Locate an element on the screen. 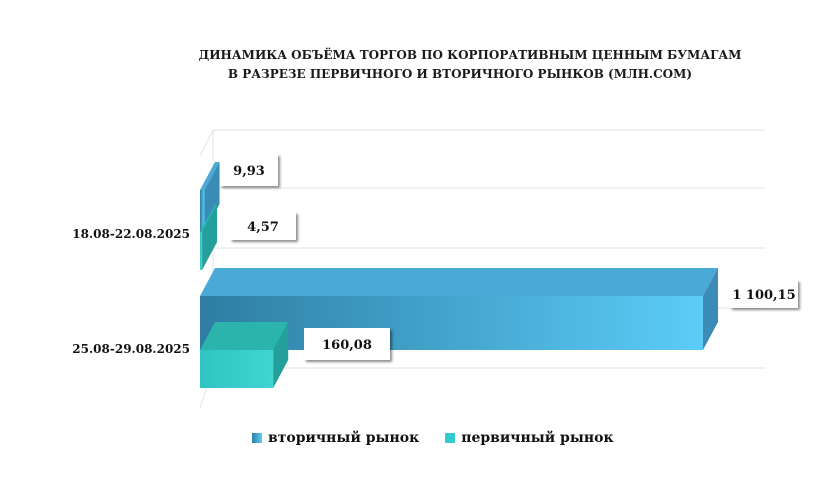 The width and height of the screenshot is (827, 479). category-label-0: 18.08-22.08.2025 is located at coordinates (131, 234).